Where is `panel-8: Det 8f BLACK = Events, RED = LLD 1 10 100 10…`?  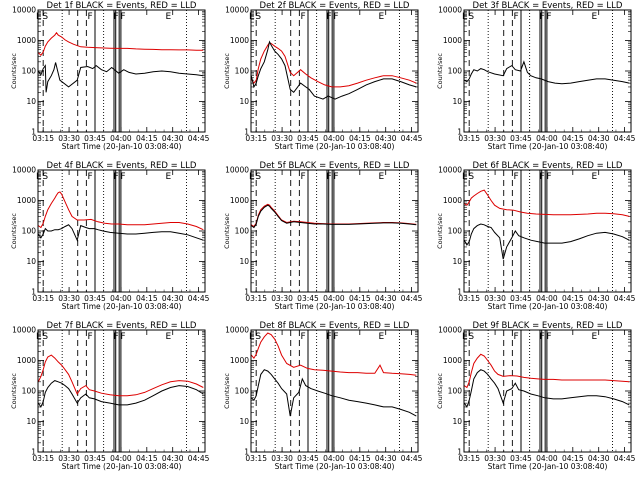
panel-8: Det 8f BLACK = Events, RED = LLD 1 10 100 10… is located at coordinates (323, 396).